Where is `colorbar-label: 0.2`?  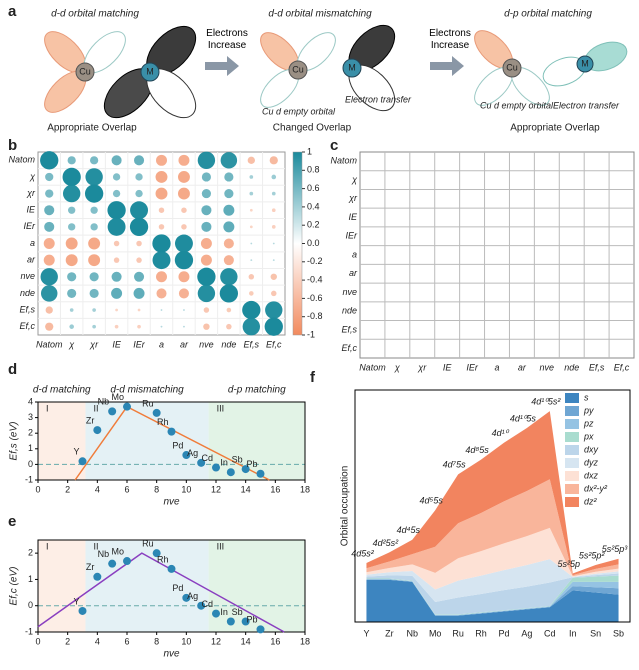
colorbar-label: 0.2 is located at coordinates (313, 225).